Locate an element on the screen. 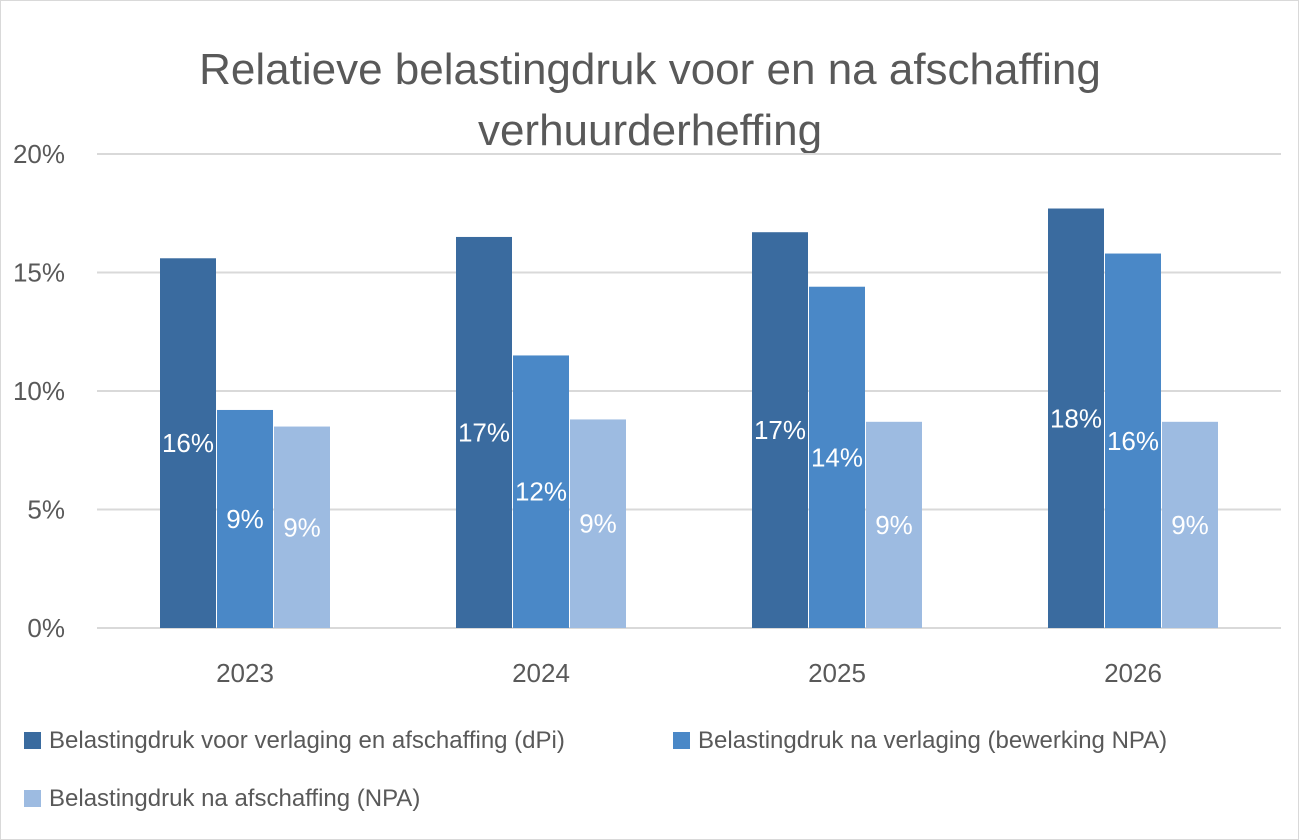 The image size is (1299, 840). x-tick-label: 2023 is located at coordinates (245, 673).